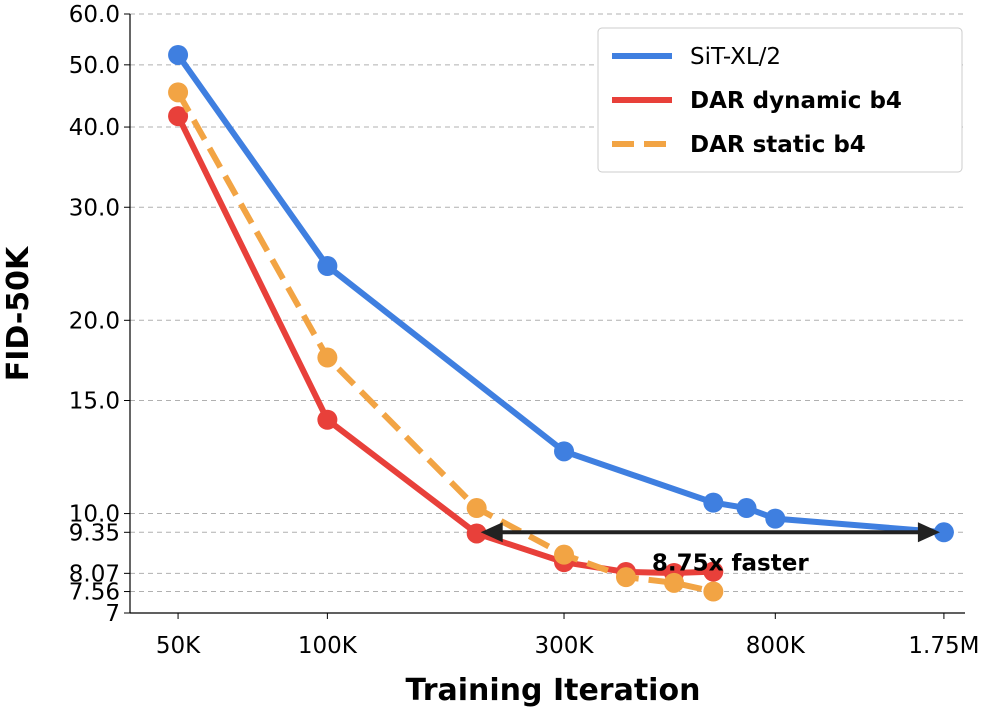 The height and width of the screenshot is (716, 997). Describe the element at coordinates (94, 128) in the screenshot. I see `y-tick-label: 40.0` at that location.